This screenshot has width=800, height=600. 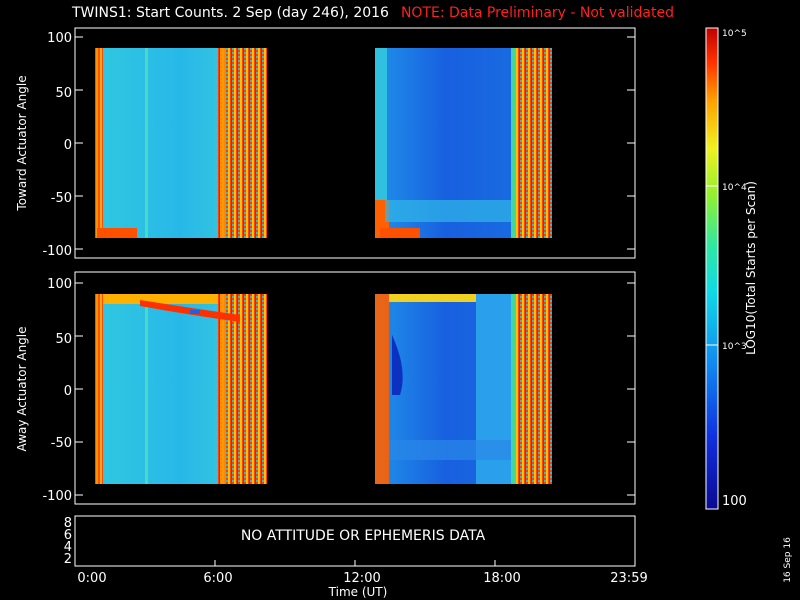 I want to click on bottom-ytick-label: 6, so click(x=68, y=535).